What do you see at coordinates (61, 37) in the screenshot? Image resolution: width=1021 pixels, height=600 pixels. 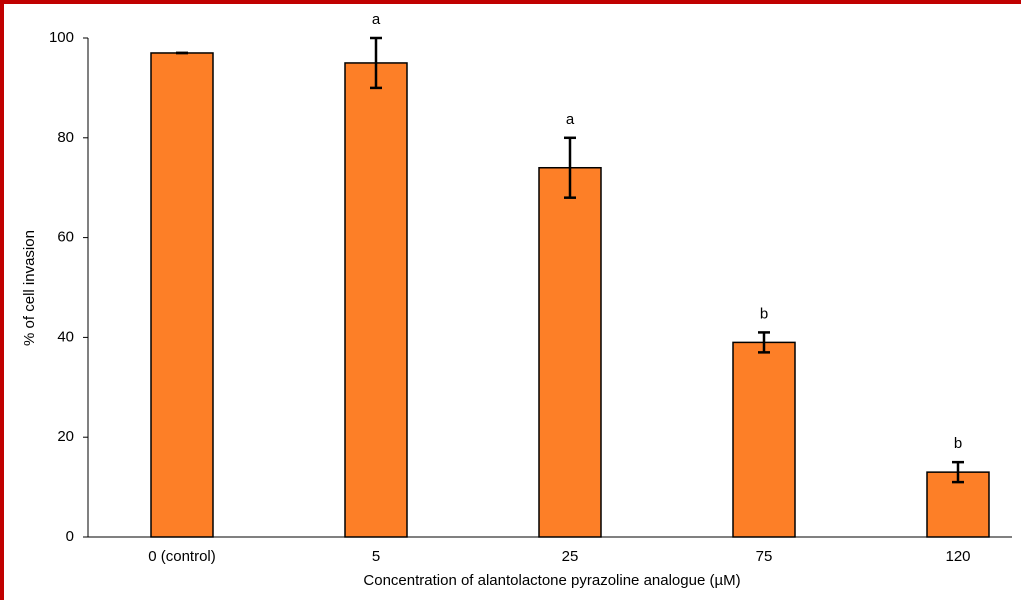 I see `y-tick-label: 100` at bounding box center [61, 37].